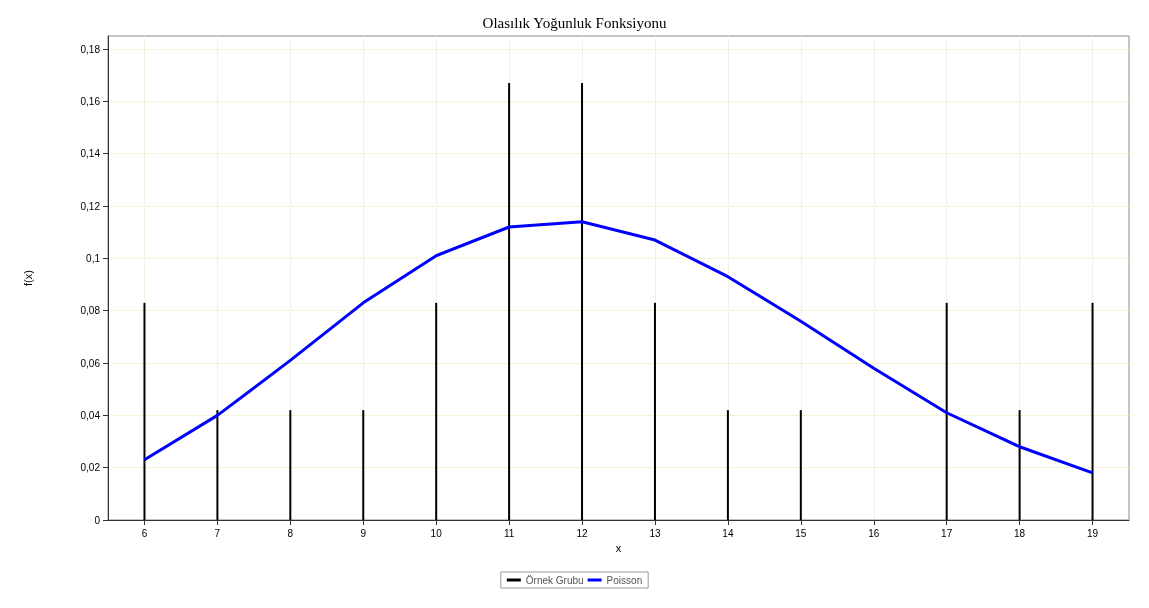  What do you see at coordinates (217, 533) in the screenshot?
I see `x-tick-label: 7` at bounding box center [217, 533].